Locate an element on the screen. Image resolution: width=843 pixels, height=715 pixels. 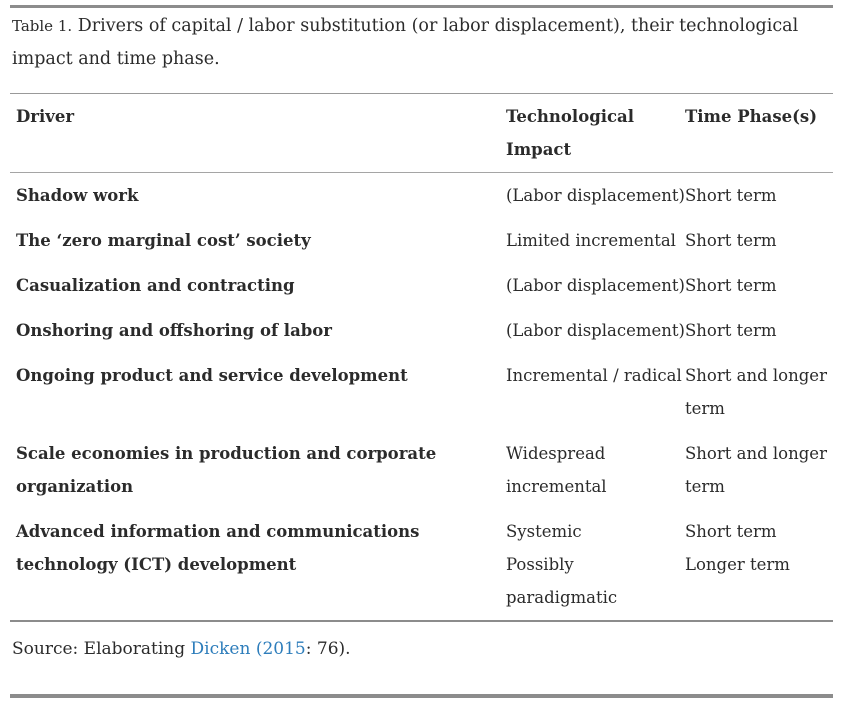
top-divider is located at coordinates (421, 6).